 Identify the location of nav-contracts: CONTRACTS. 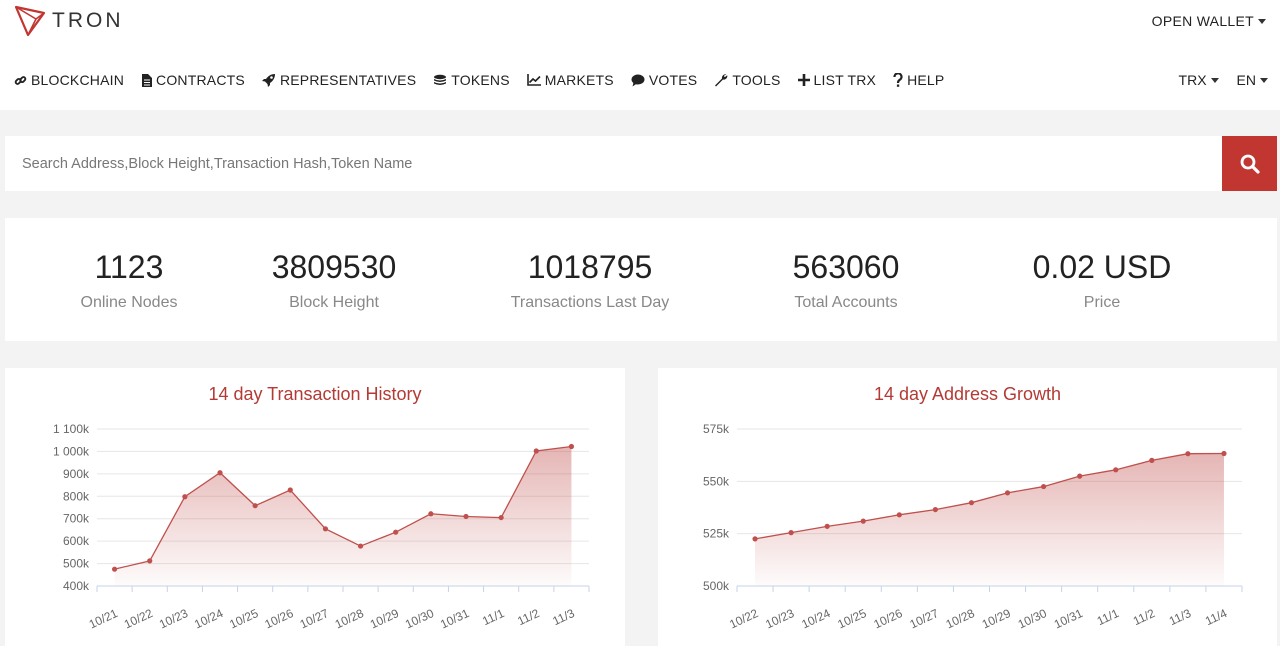
(193, 80).